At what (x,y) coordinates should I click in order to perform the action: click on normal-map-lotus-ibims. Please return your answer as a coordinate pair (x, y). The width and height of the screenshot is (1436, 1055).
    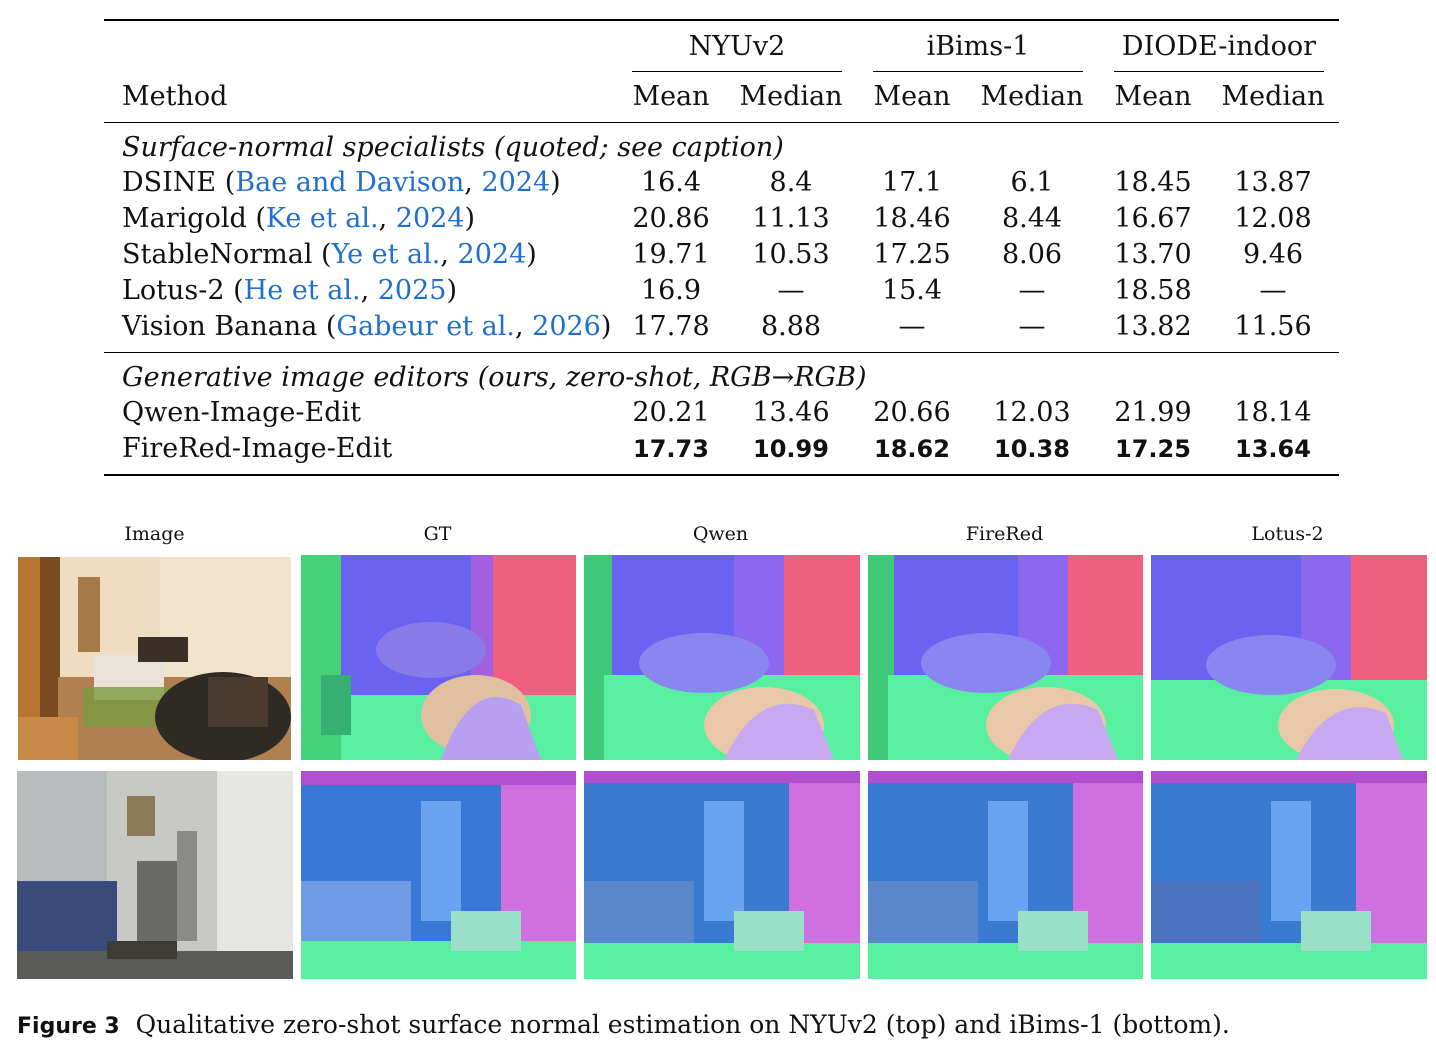
    Looking at the image, I should click on (1289, 875).